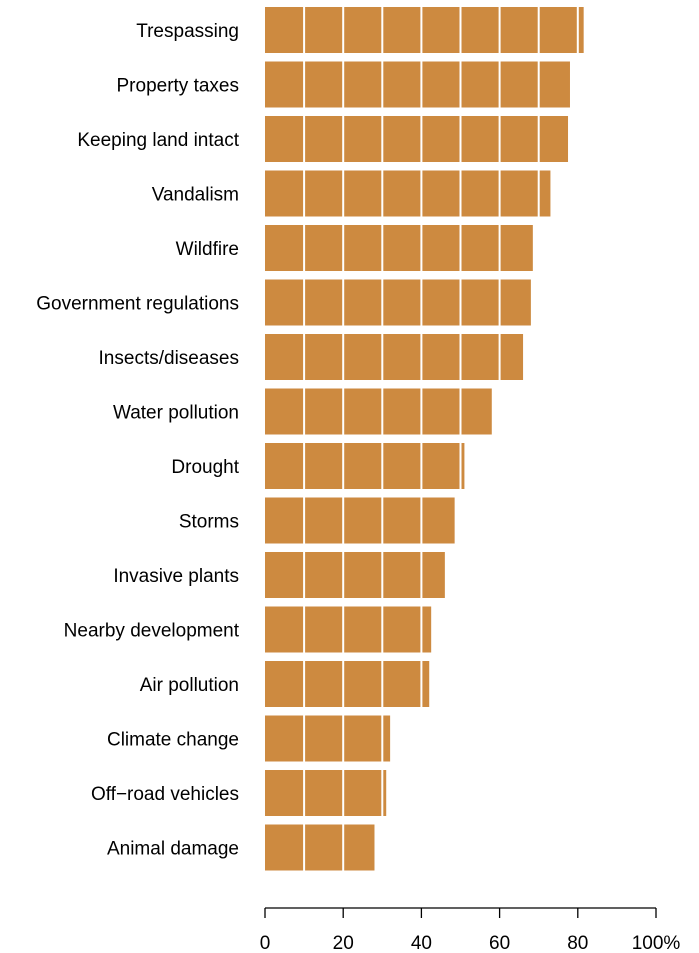  What do you see at coordinates (195, 195) in the screenshot?
I see `category-label-vandalism: Vandalism` at bounding box center [195, 195].